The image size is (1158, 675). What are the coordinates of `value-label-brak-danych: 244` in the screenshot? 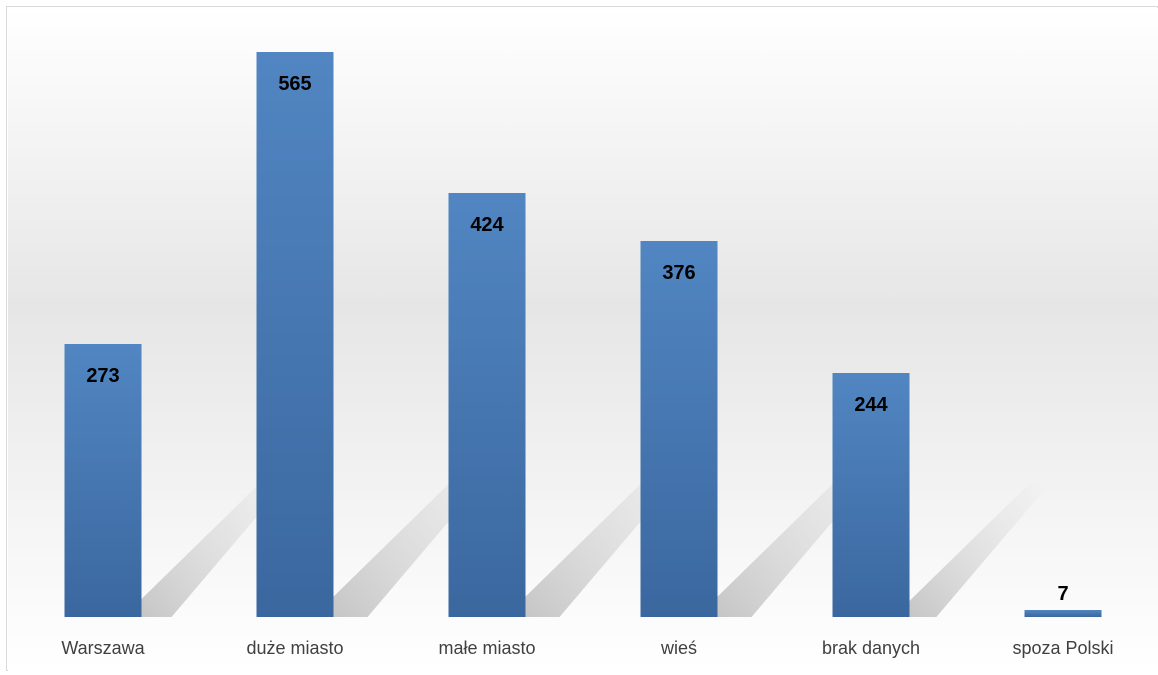 It's located at (871, 405).